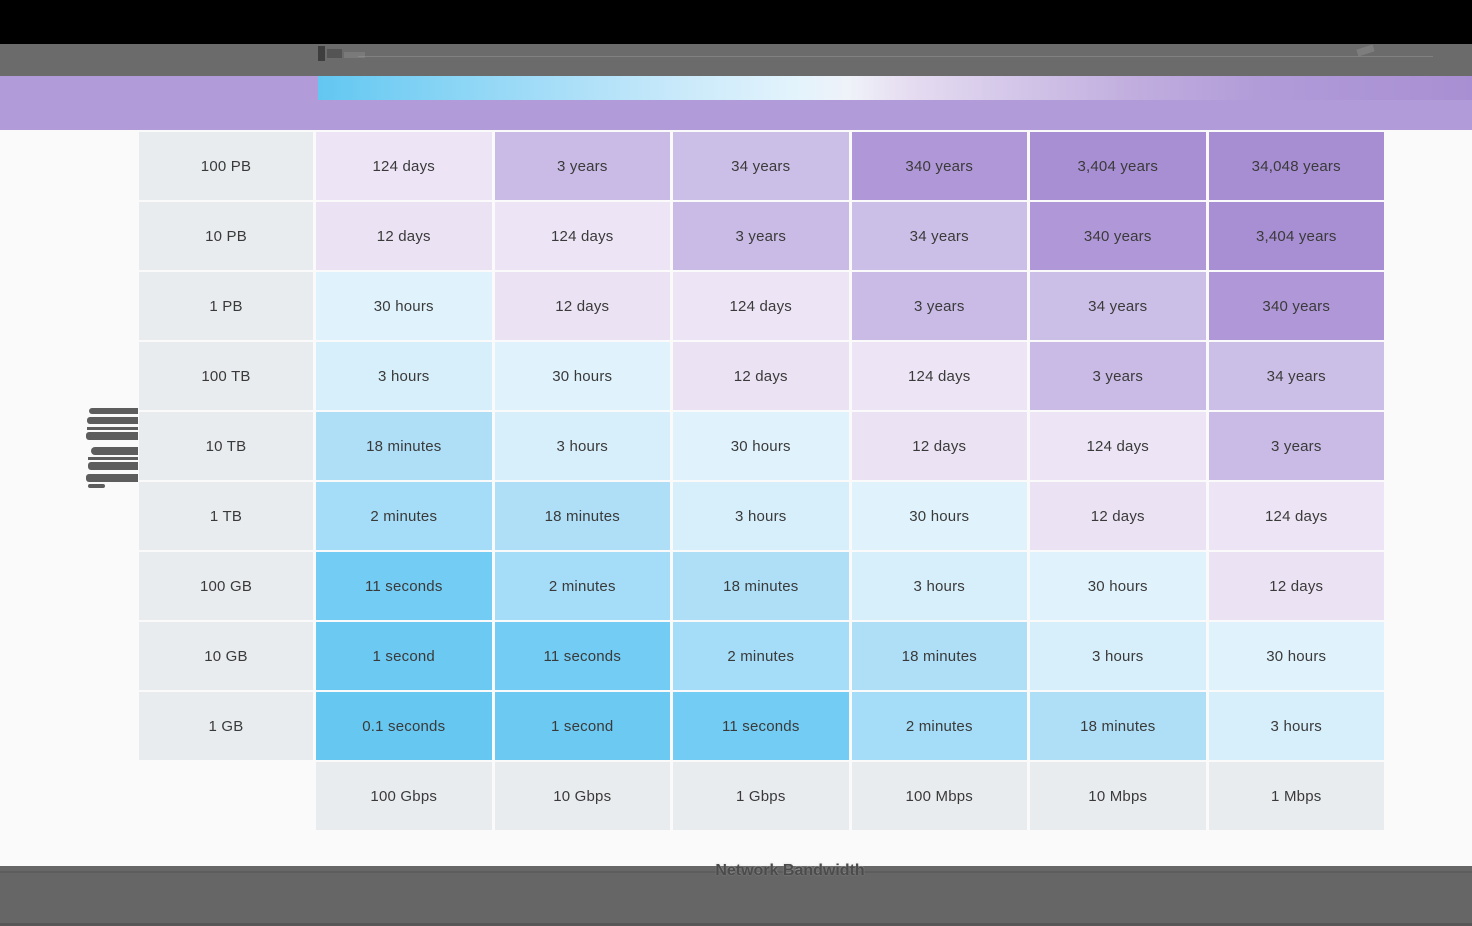 This screenshot has width=1472, height=926. I want to click on obscured-header-bar, so click(736, 60).